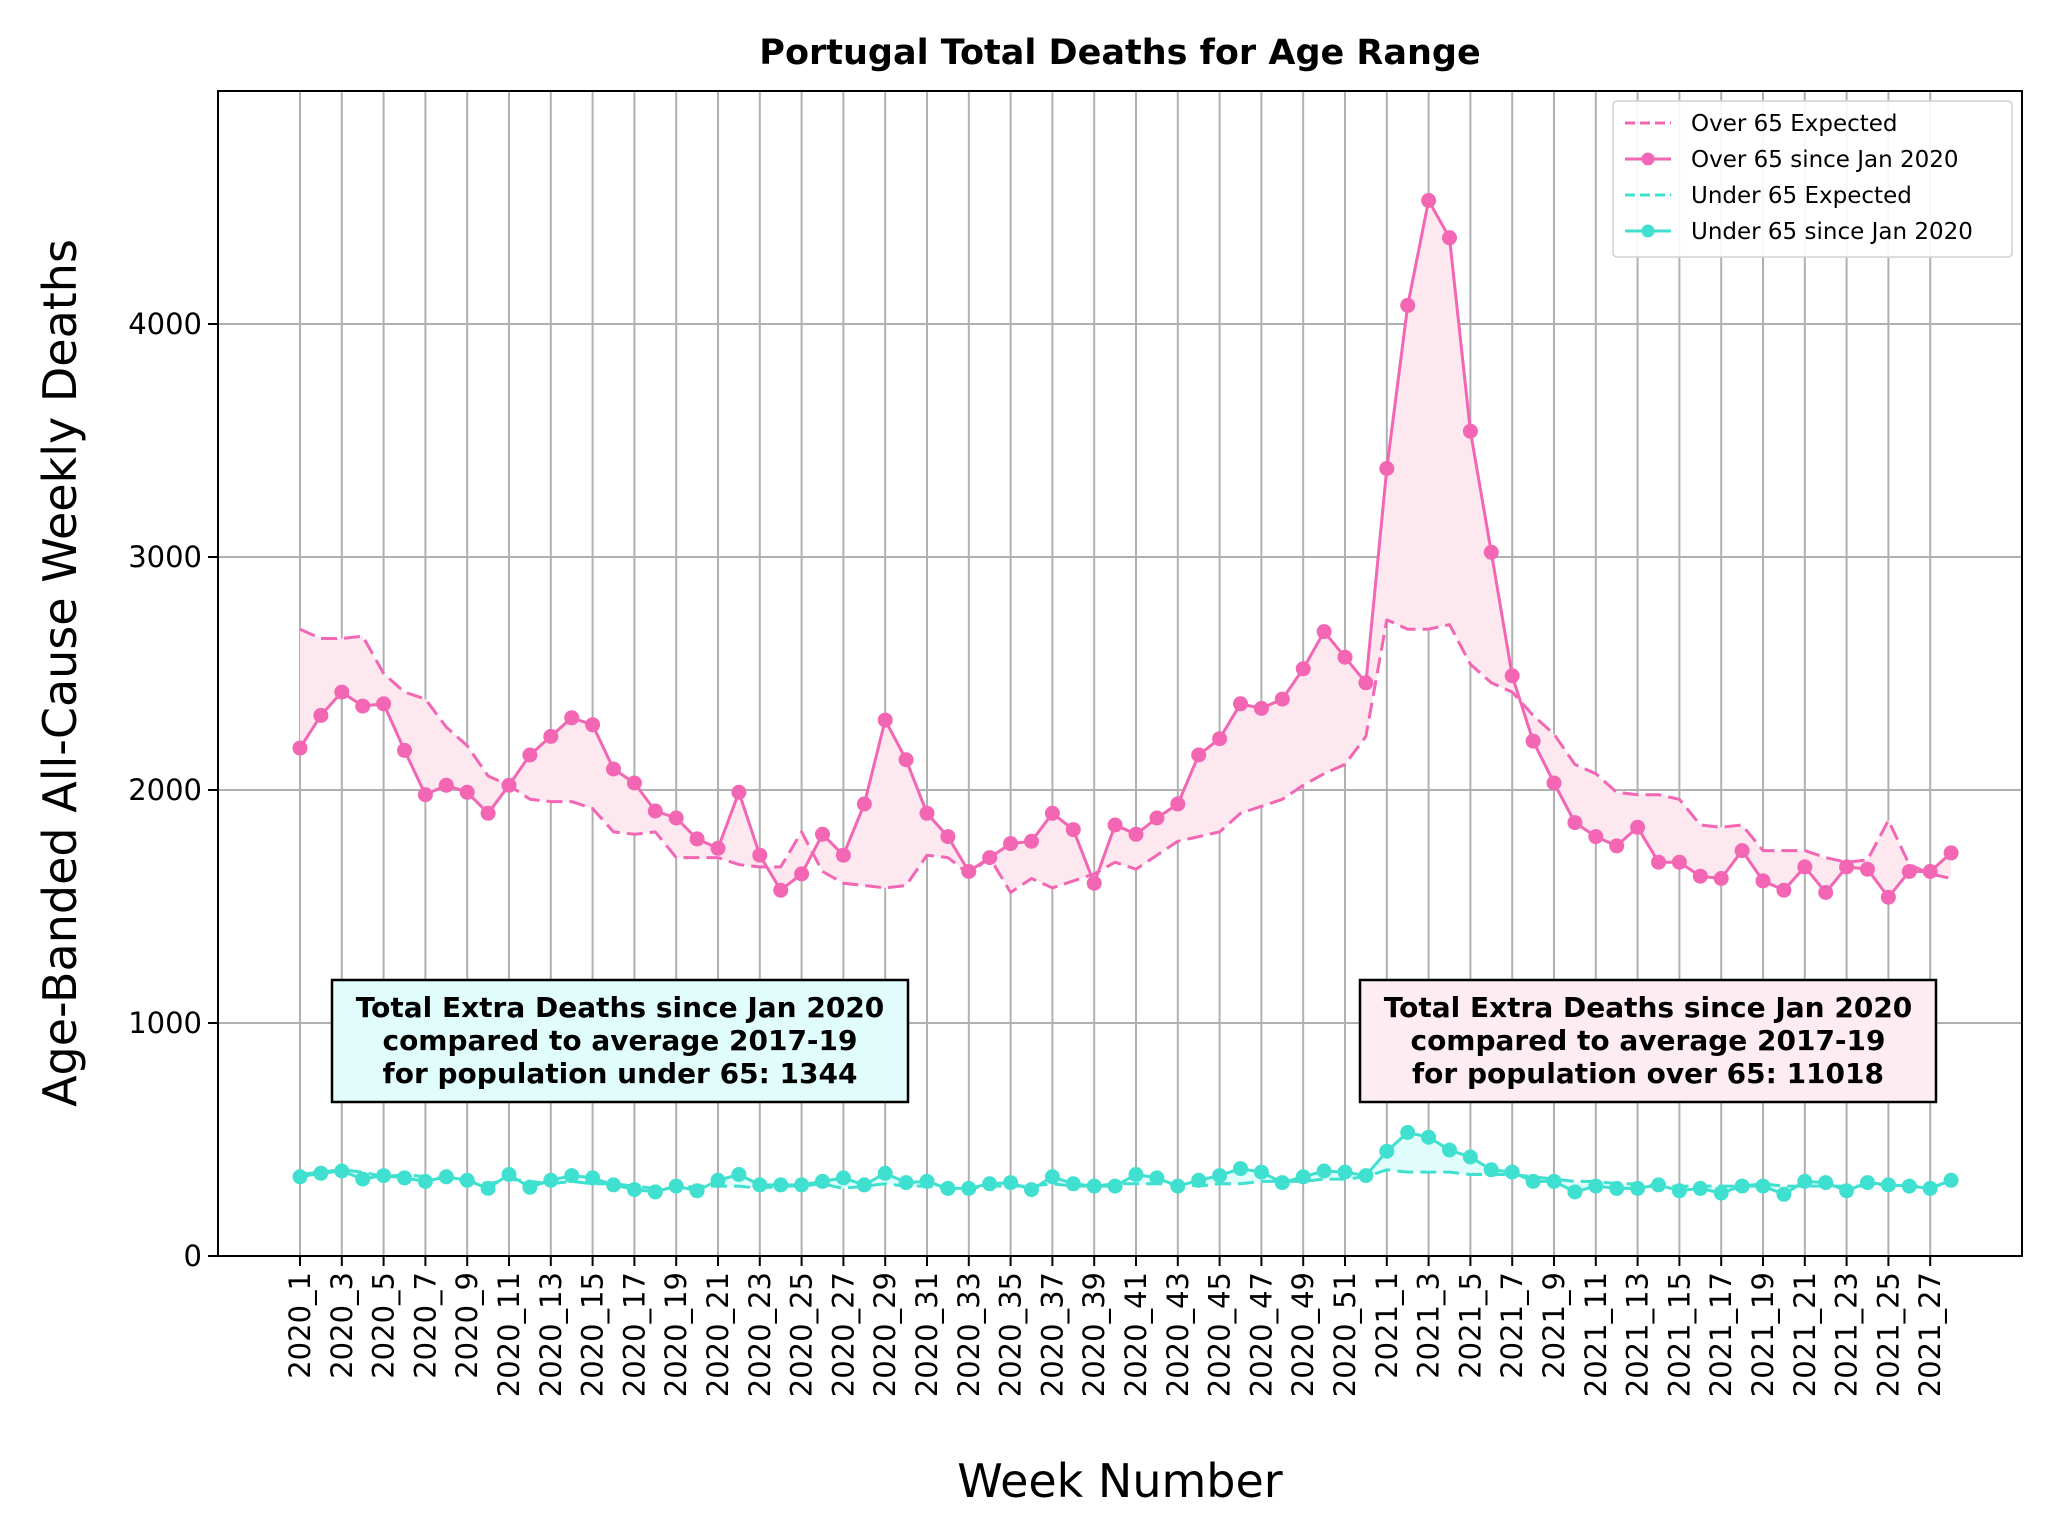 This screenshot has width=2048, height=1536. I want to click on x-tick-label: 2021_13, so click(1638, 1334).